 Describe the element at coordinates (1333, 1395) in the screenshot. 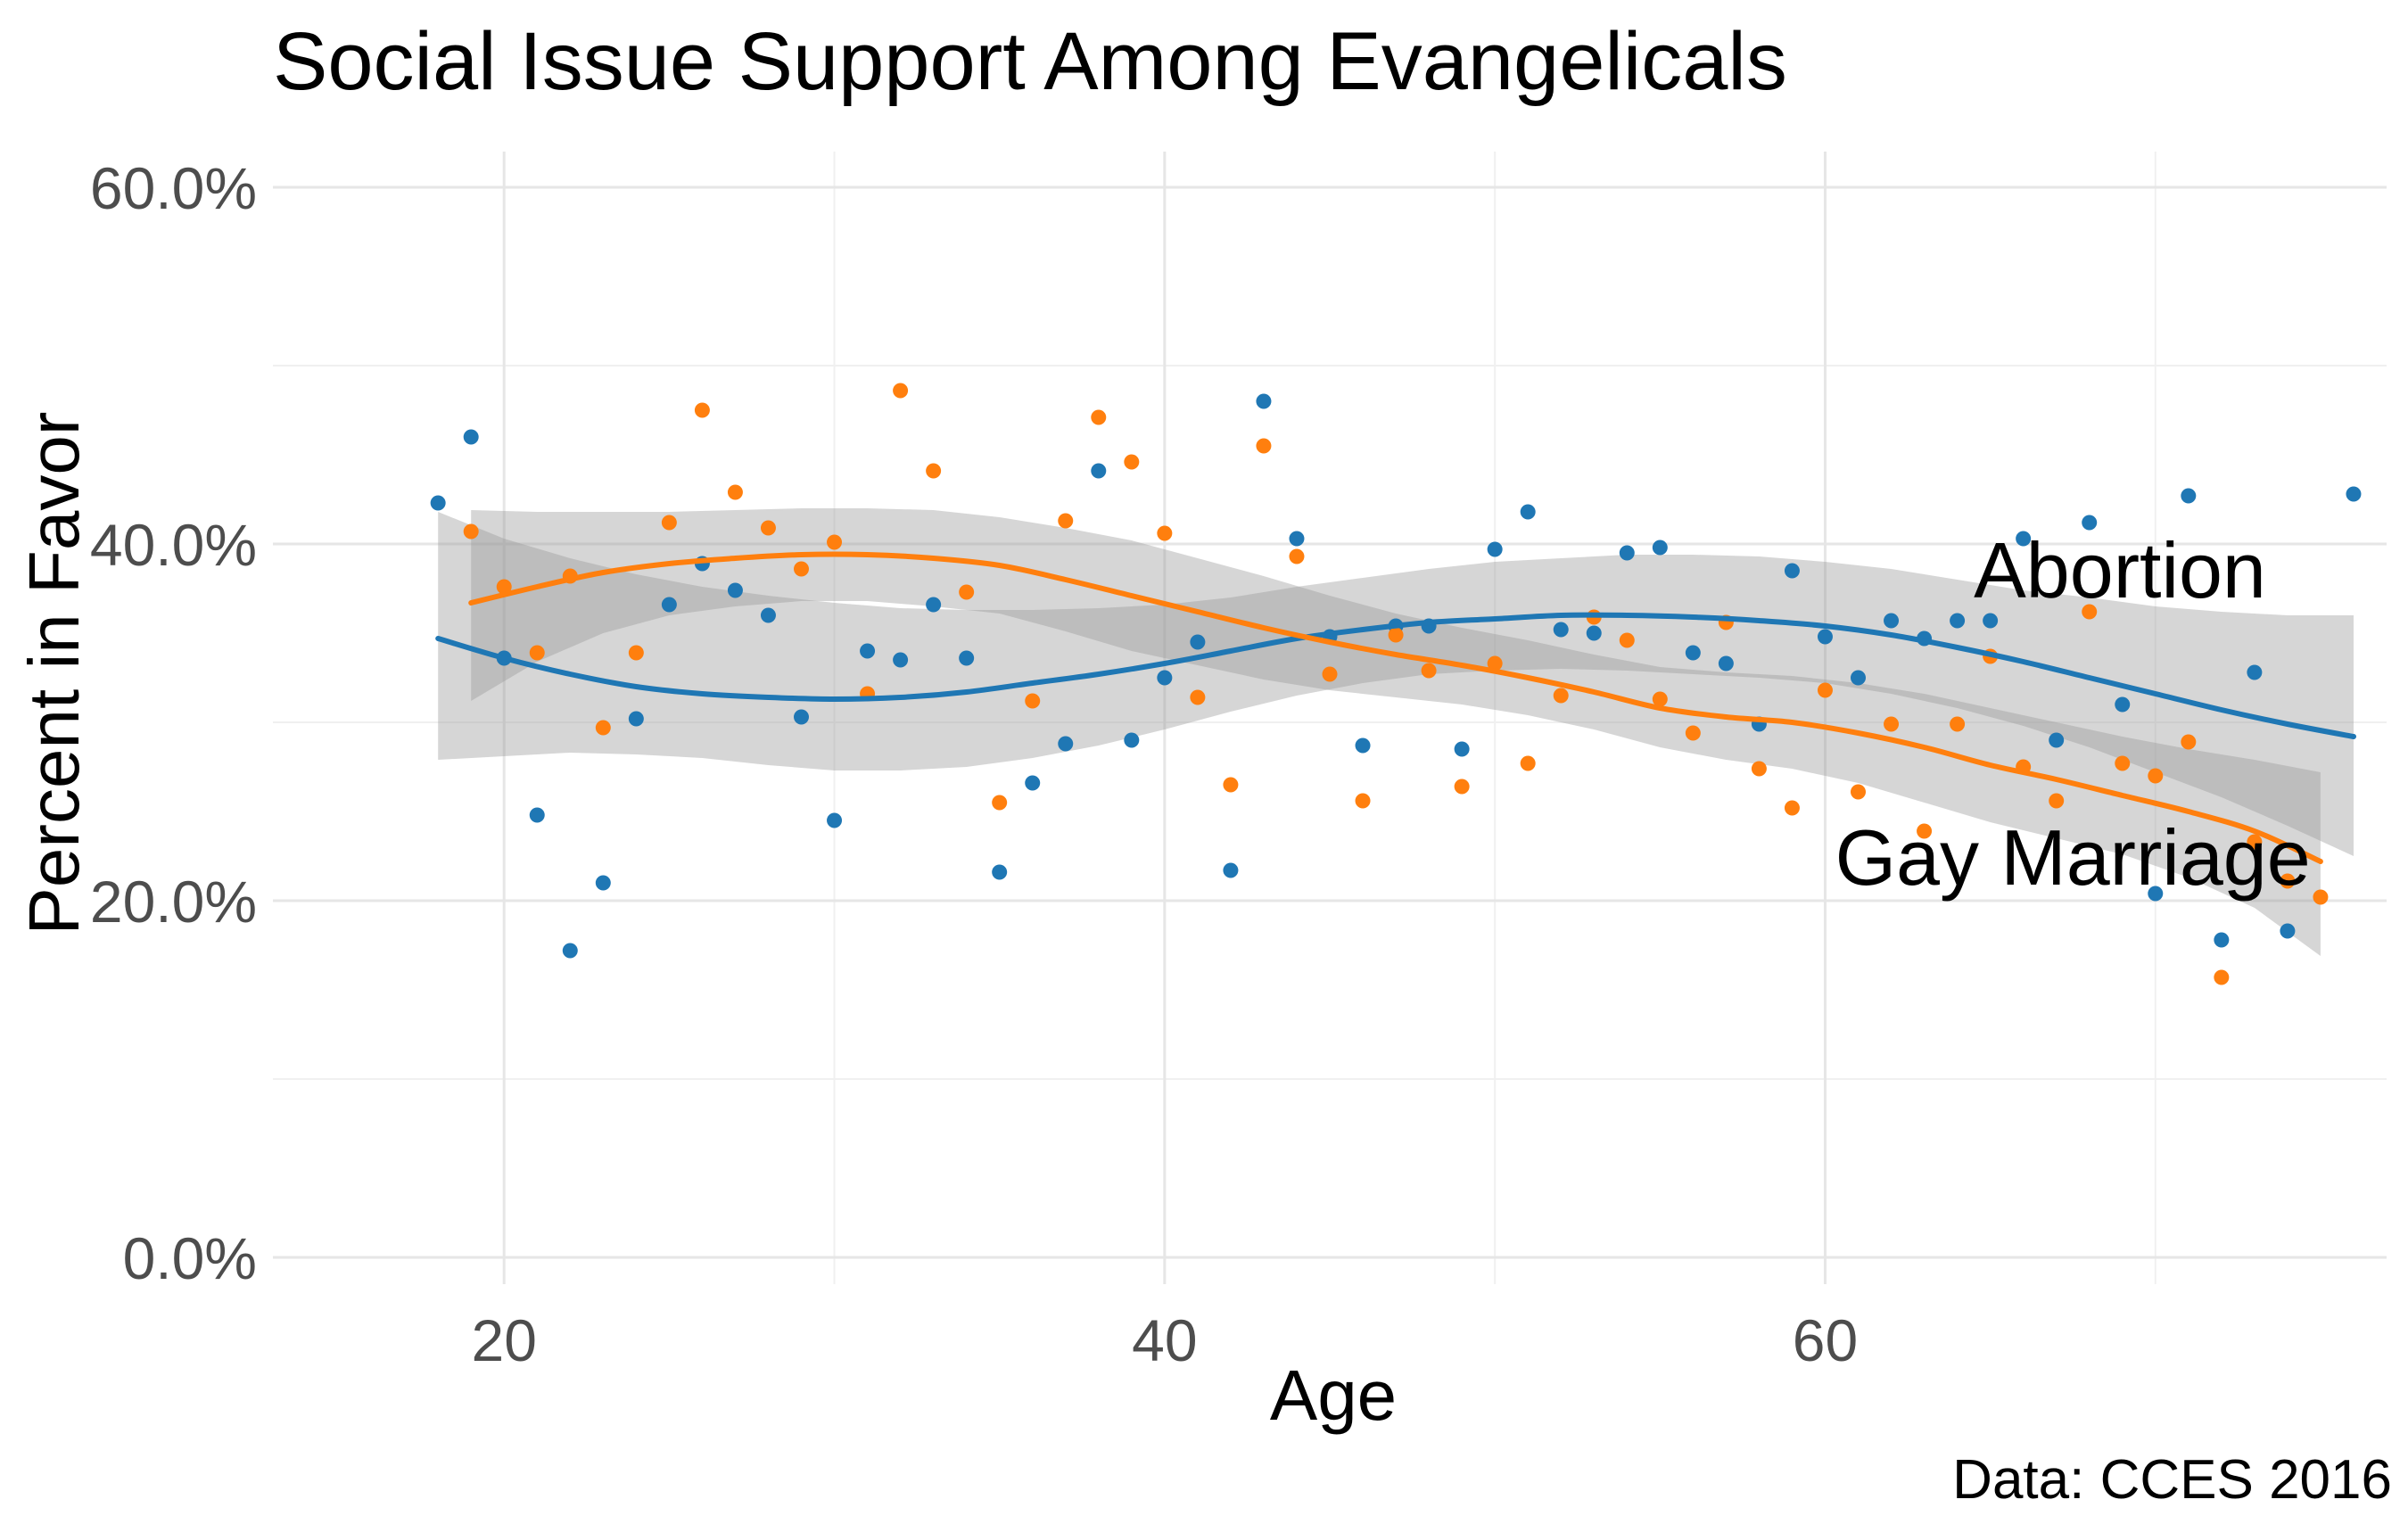

I see `x-axis-label: Age` at that location.